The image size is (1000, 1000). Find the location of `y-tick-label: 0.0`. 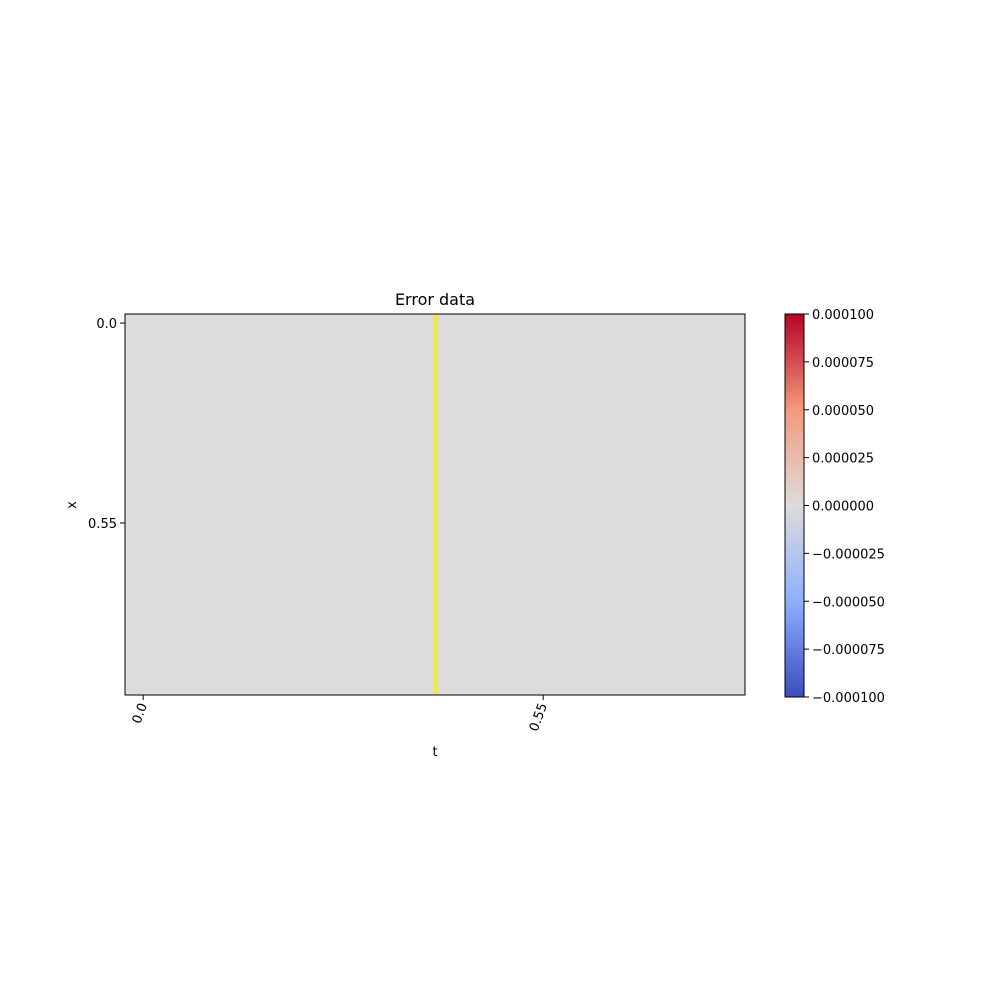

y-tick-label: 0.0 is located at coordinates (106, 324).